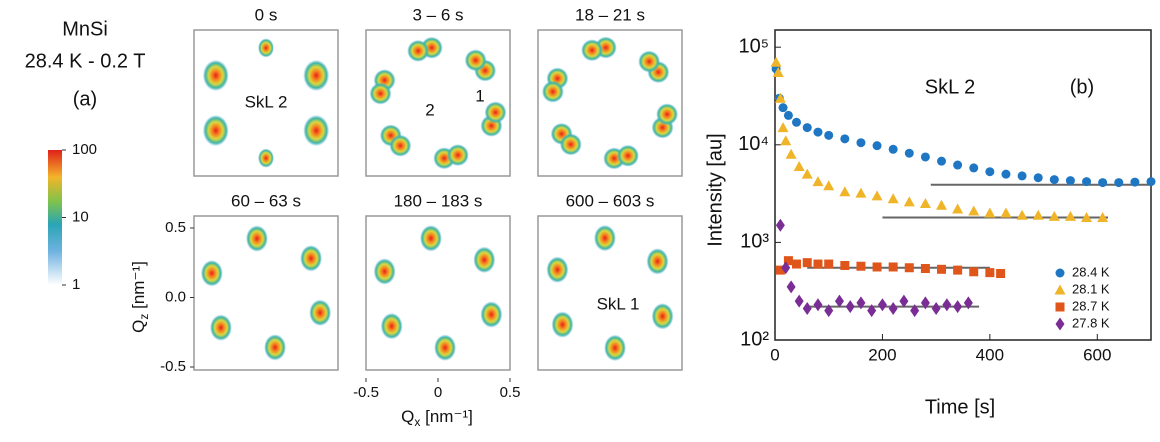 The image size is (1160, 442). I want to click on colorbar-tick-label: 10, so click(80, 216).